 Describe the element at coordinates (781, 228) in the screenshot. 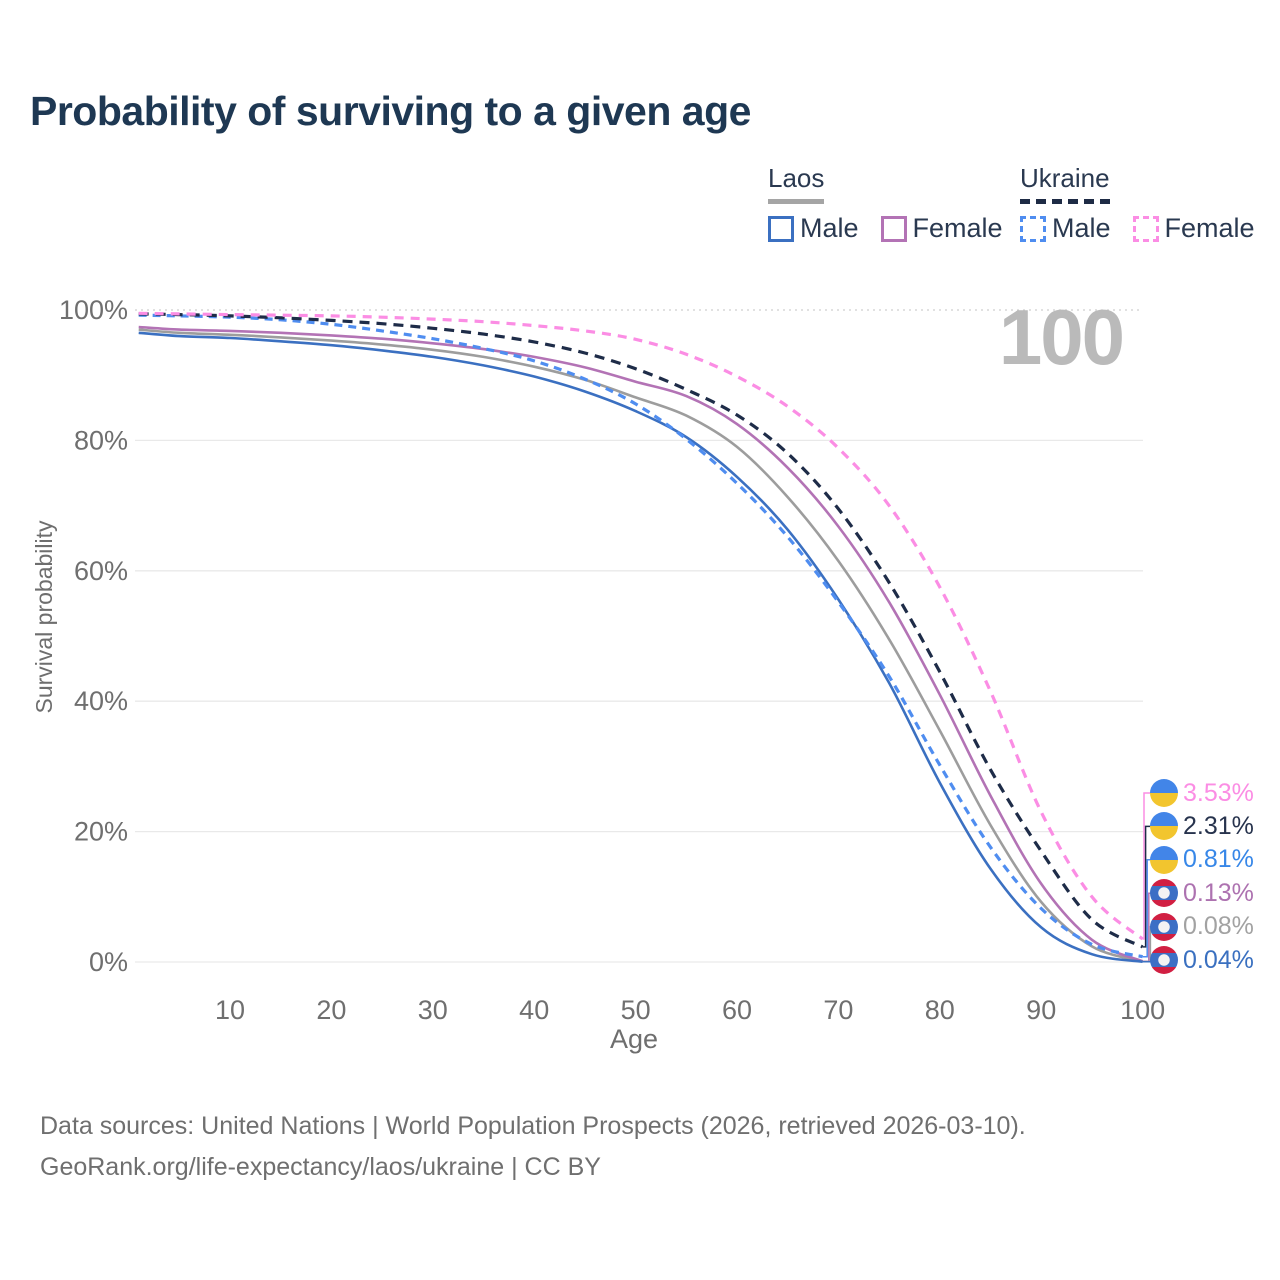

I see `laos-male-swatch-icon` at that location.